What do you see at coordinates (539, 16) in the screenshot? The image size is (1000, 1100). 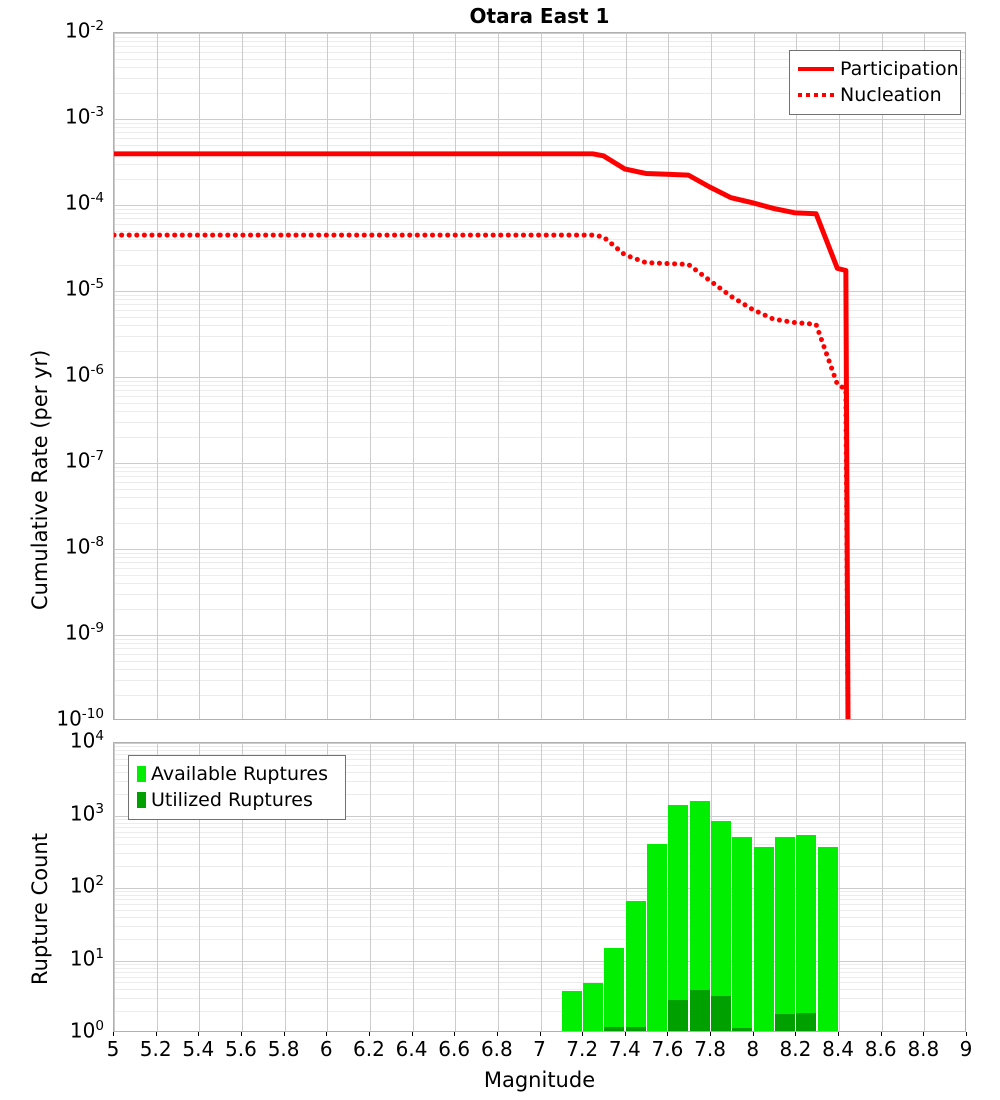 I see `page-title: Otara East 1` at bounding box center [539, 16].